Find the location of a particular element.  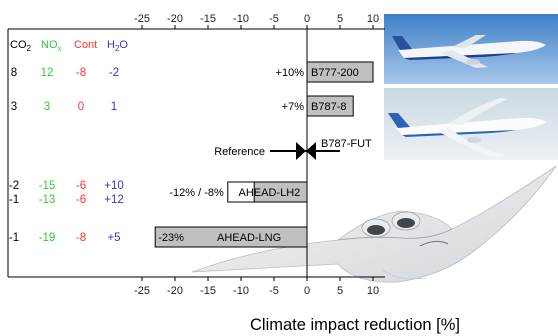

table-cell-co2: 3 is located at coordinates (14, 107).